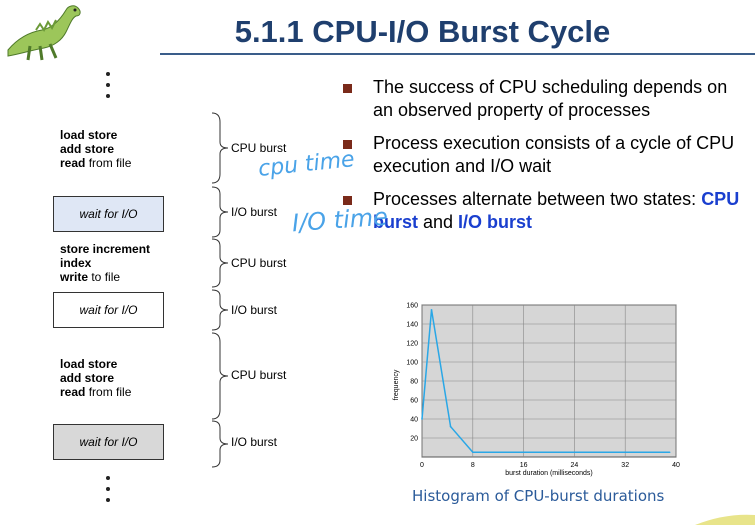 The height and width of the screenshot is (525, 755). I want to click on code-block-1: load store add store read from file, so click(96, 149).